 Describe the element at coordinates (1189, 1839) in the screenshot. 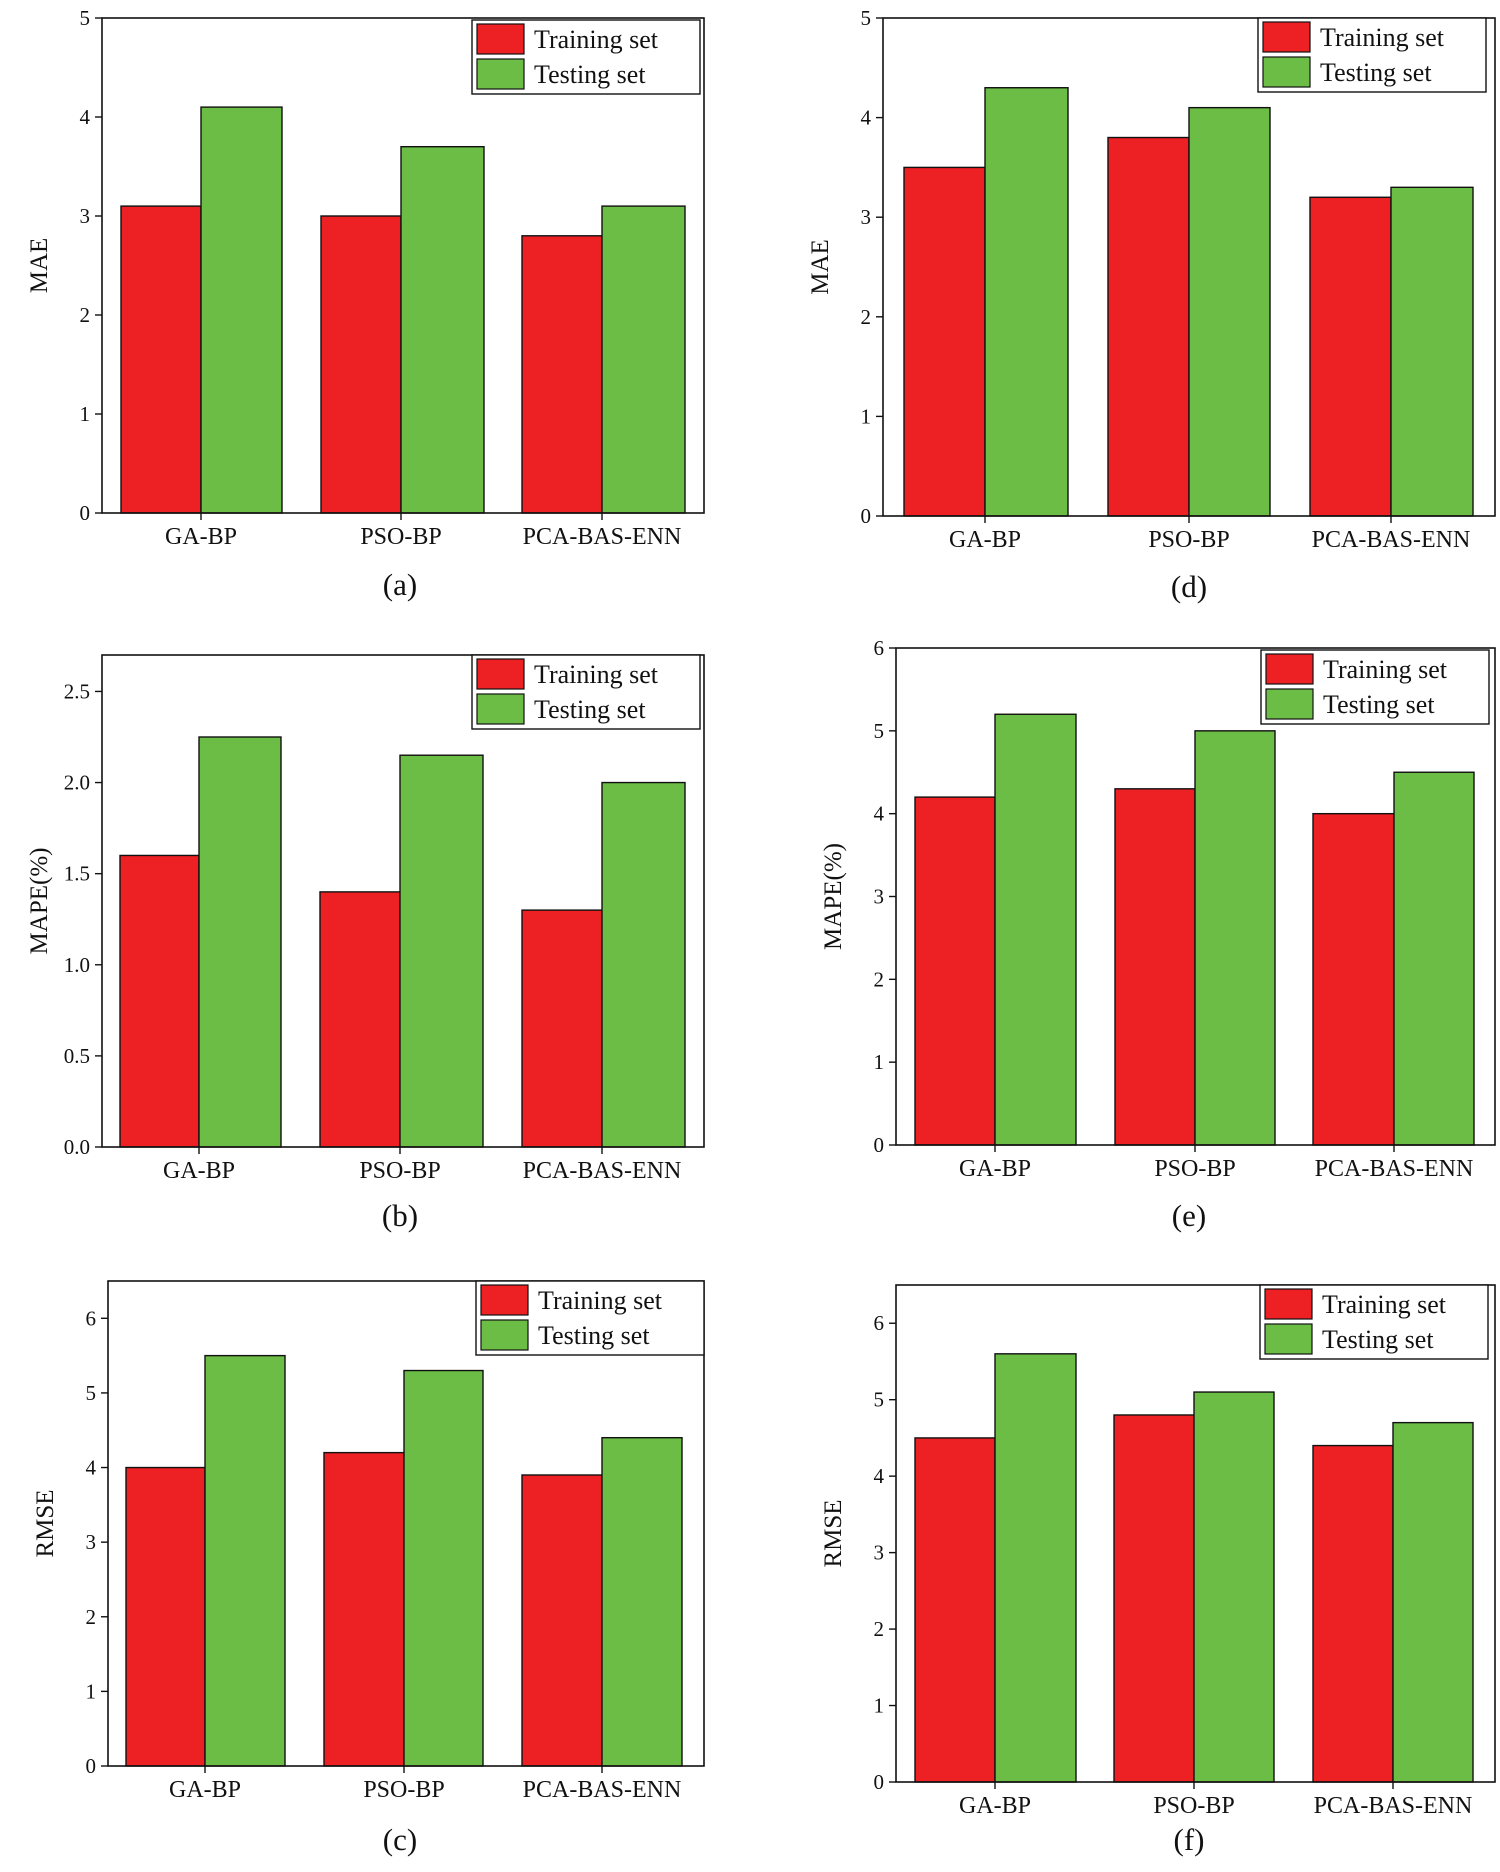

I see `panel-label: (f)` at that location.